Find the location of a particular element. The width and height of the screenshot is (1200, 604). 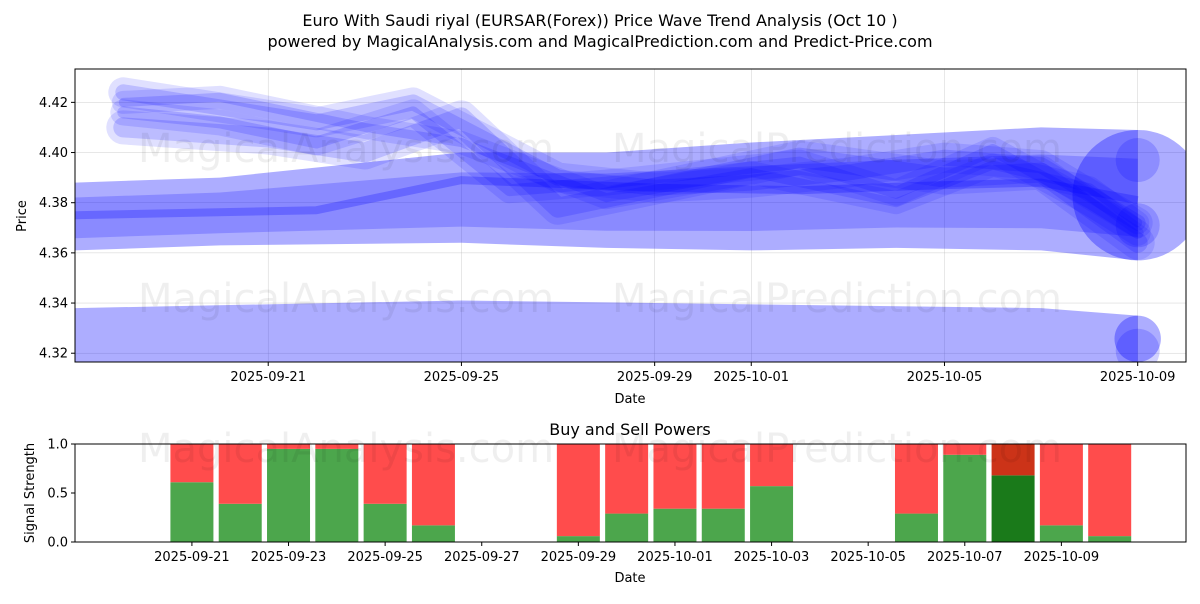

powers-x-tick-label: 2025-10-01 is located at coordinates (675, 557).